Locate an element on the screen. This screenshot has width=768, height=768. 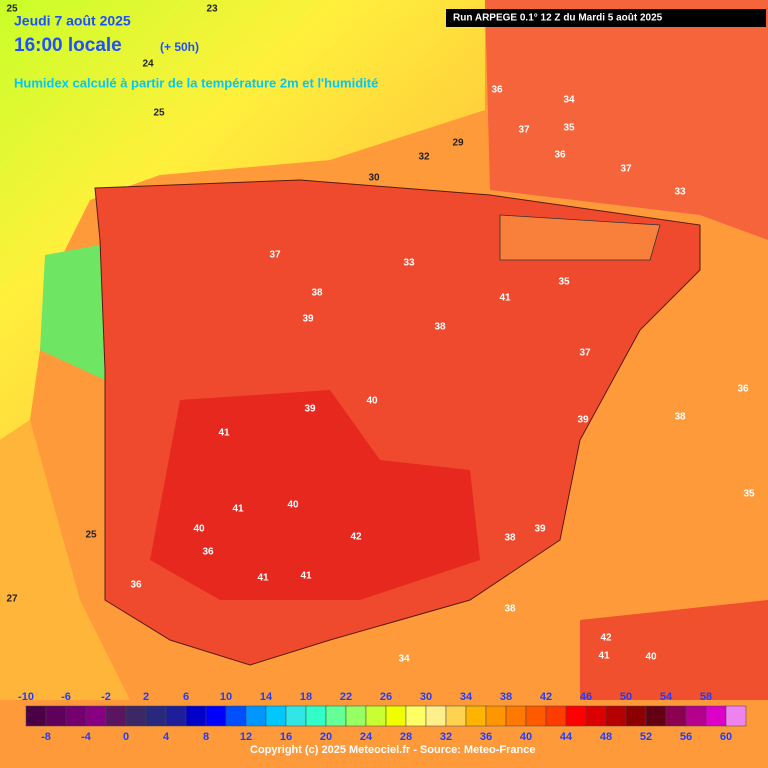
lead-time: (+ 50h) is located at coordinates (179, 47).